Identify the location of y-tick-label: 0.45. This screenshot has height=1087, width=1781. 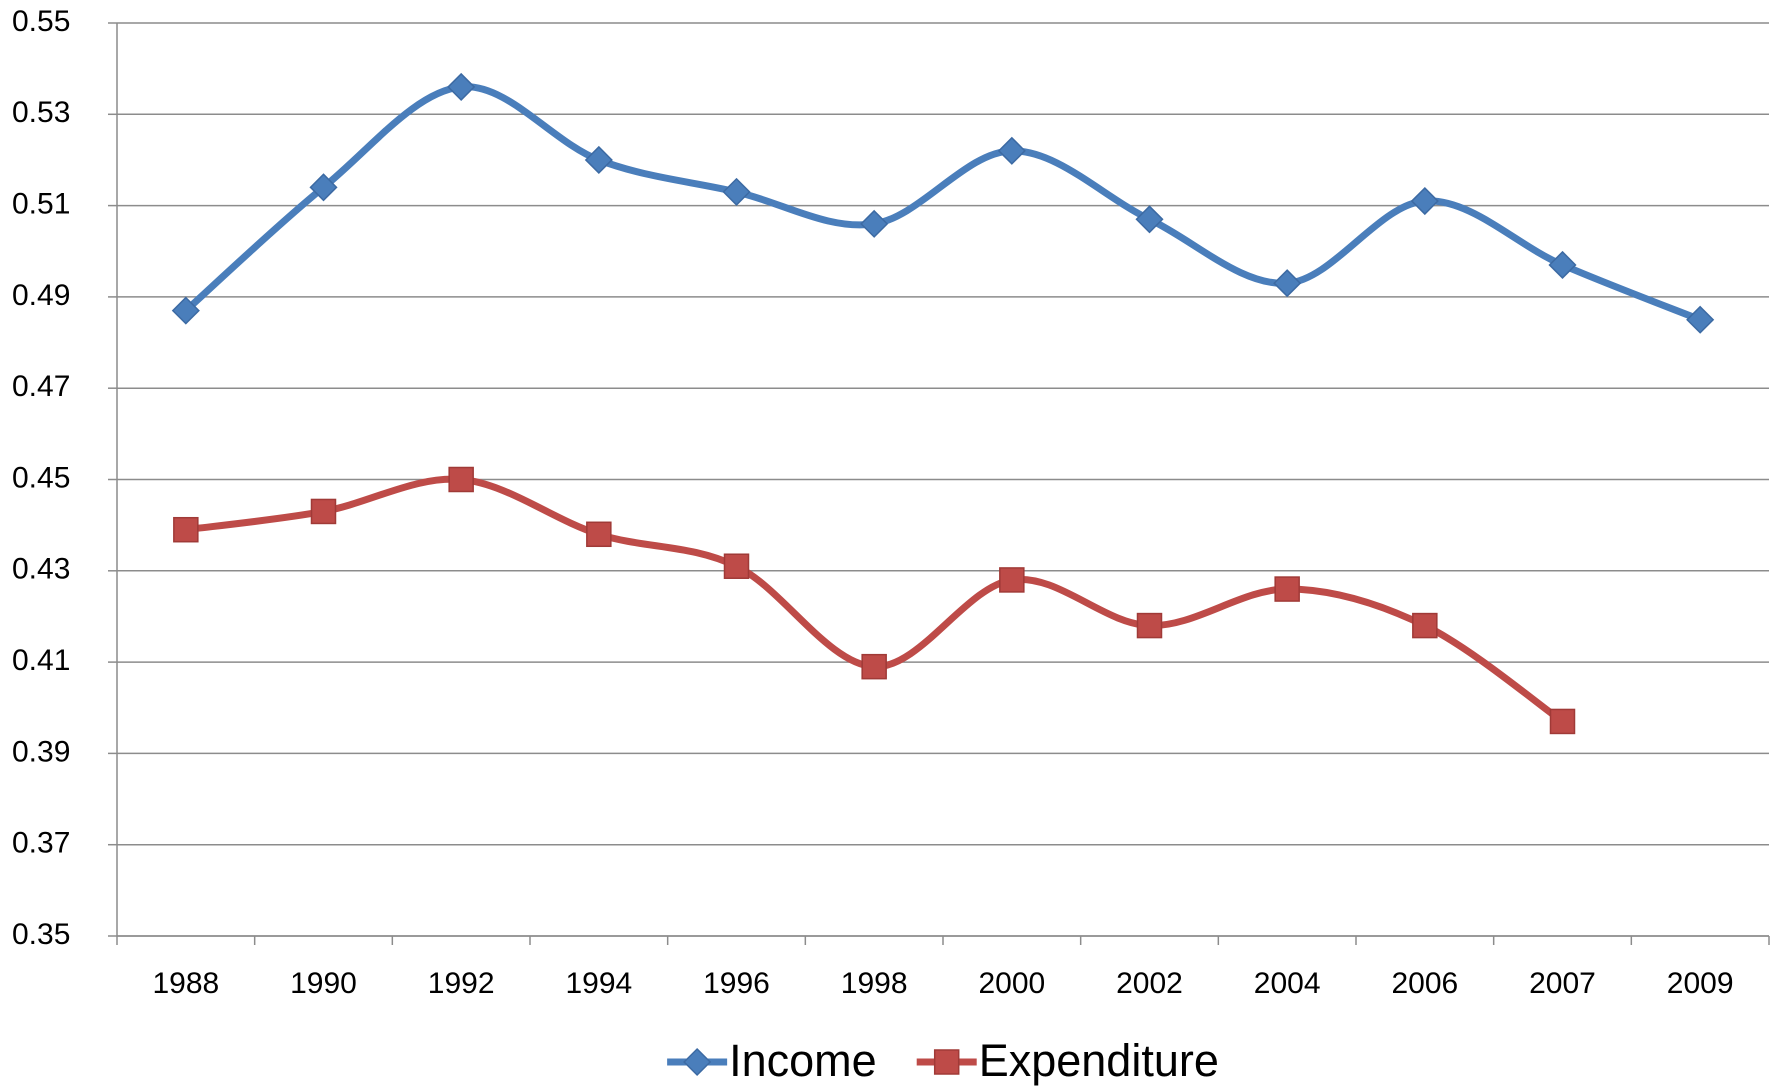
(41, 477).